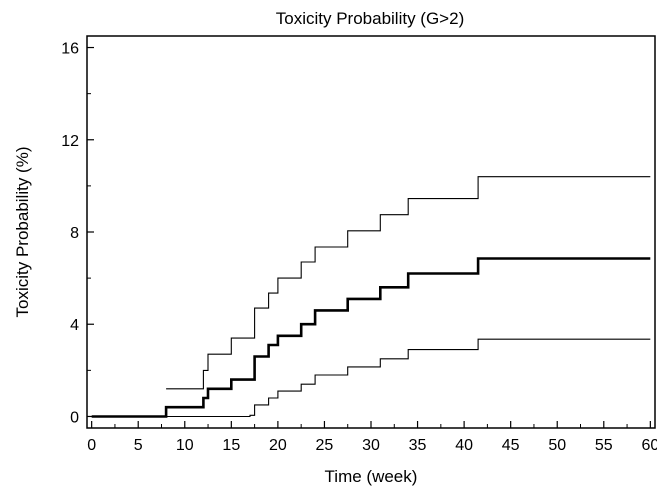  Describe the element at coordinates (70, 49) in the screenshot. I see `y-tick-label: 16` at that location.